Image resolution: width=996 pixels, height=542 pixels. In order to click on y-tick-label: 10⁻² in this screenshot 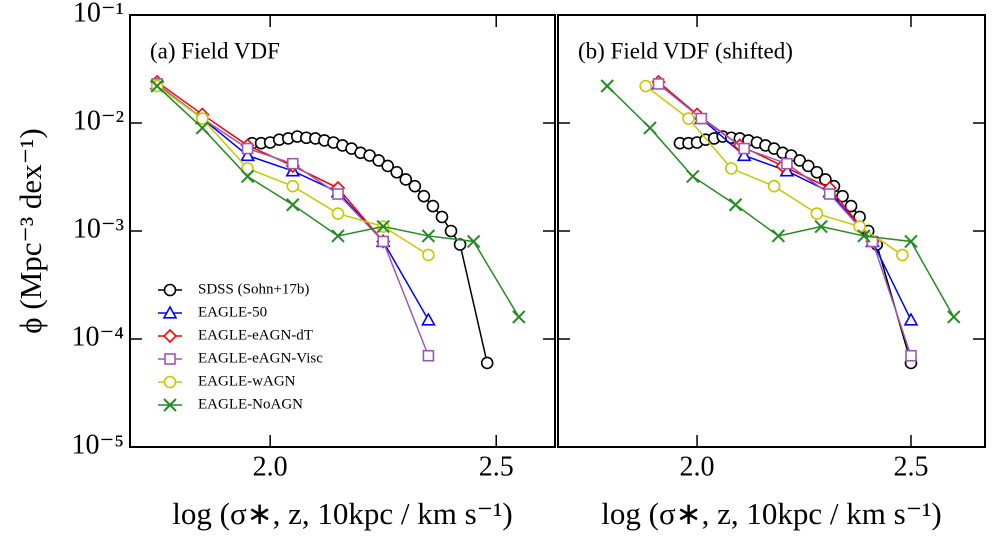, I will do `click(98, 120)`.